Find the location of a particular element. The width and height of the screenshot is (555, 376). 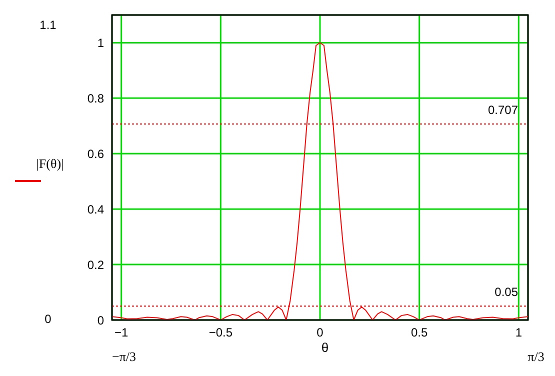

text: 0 is located at coordinates (48, 319).